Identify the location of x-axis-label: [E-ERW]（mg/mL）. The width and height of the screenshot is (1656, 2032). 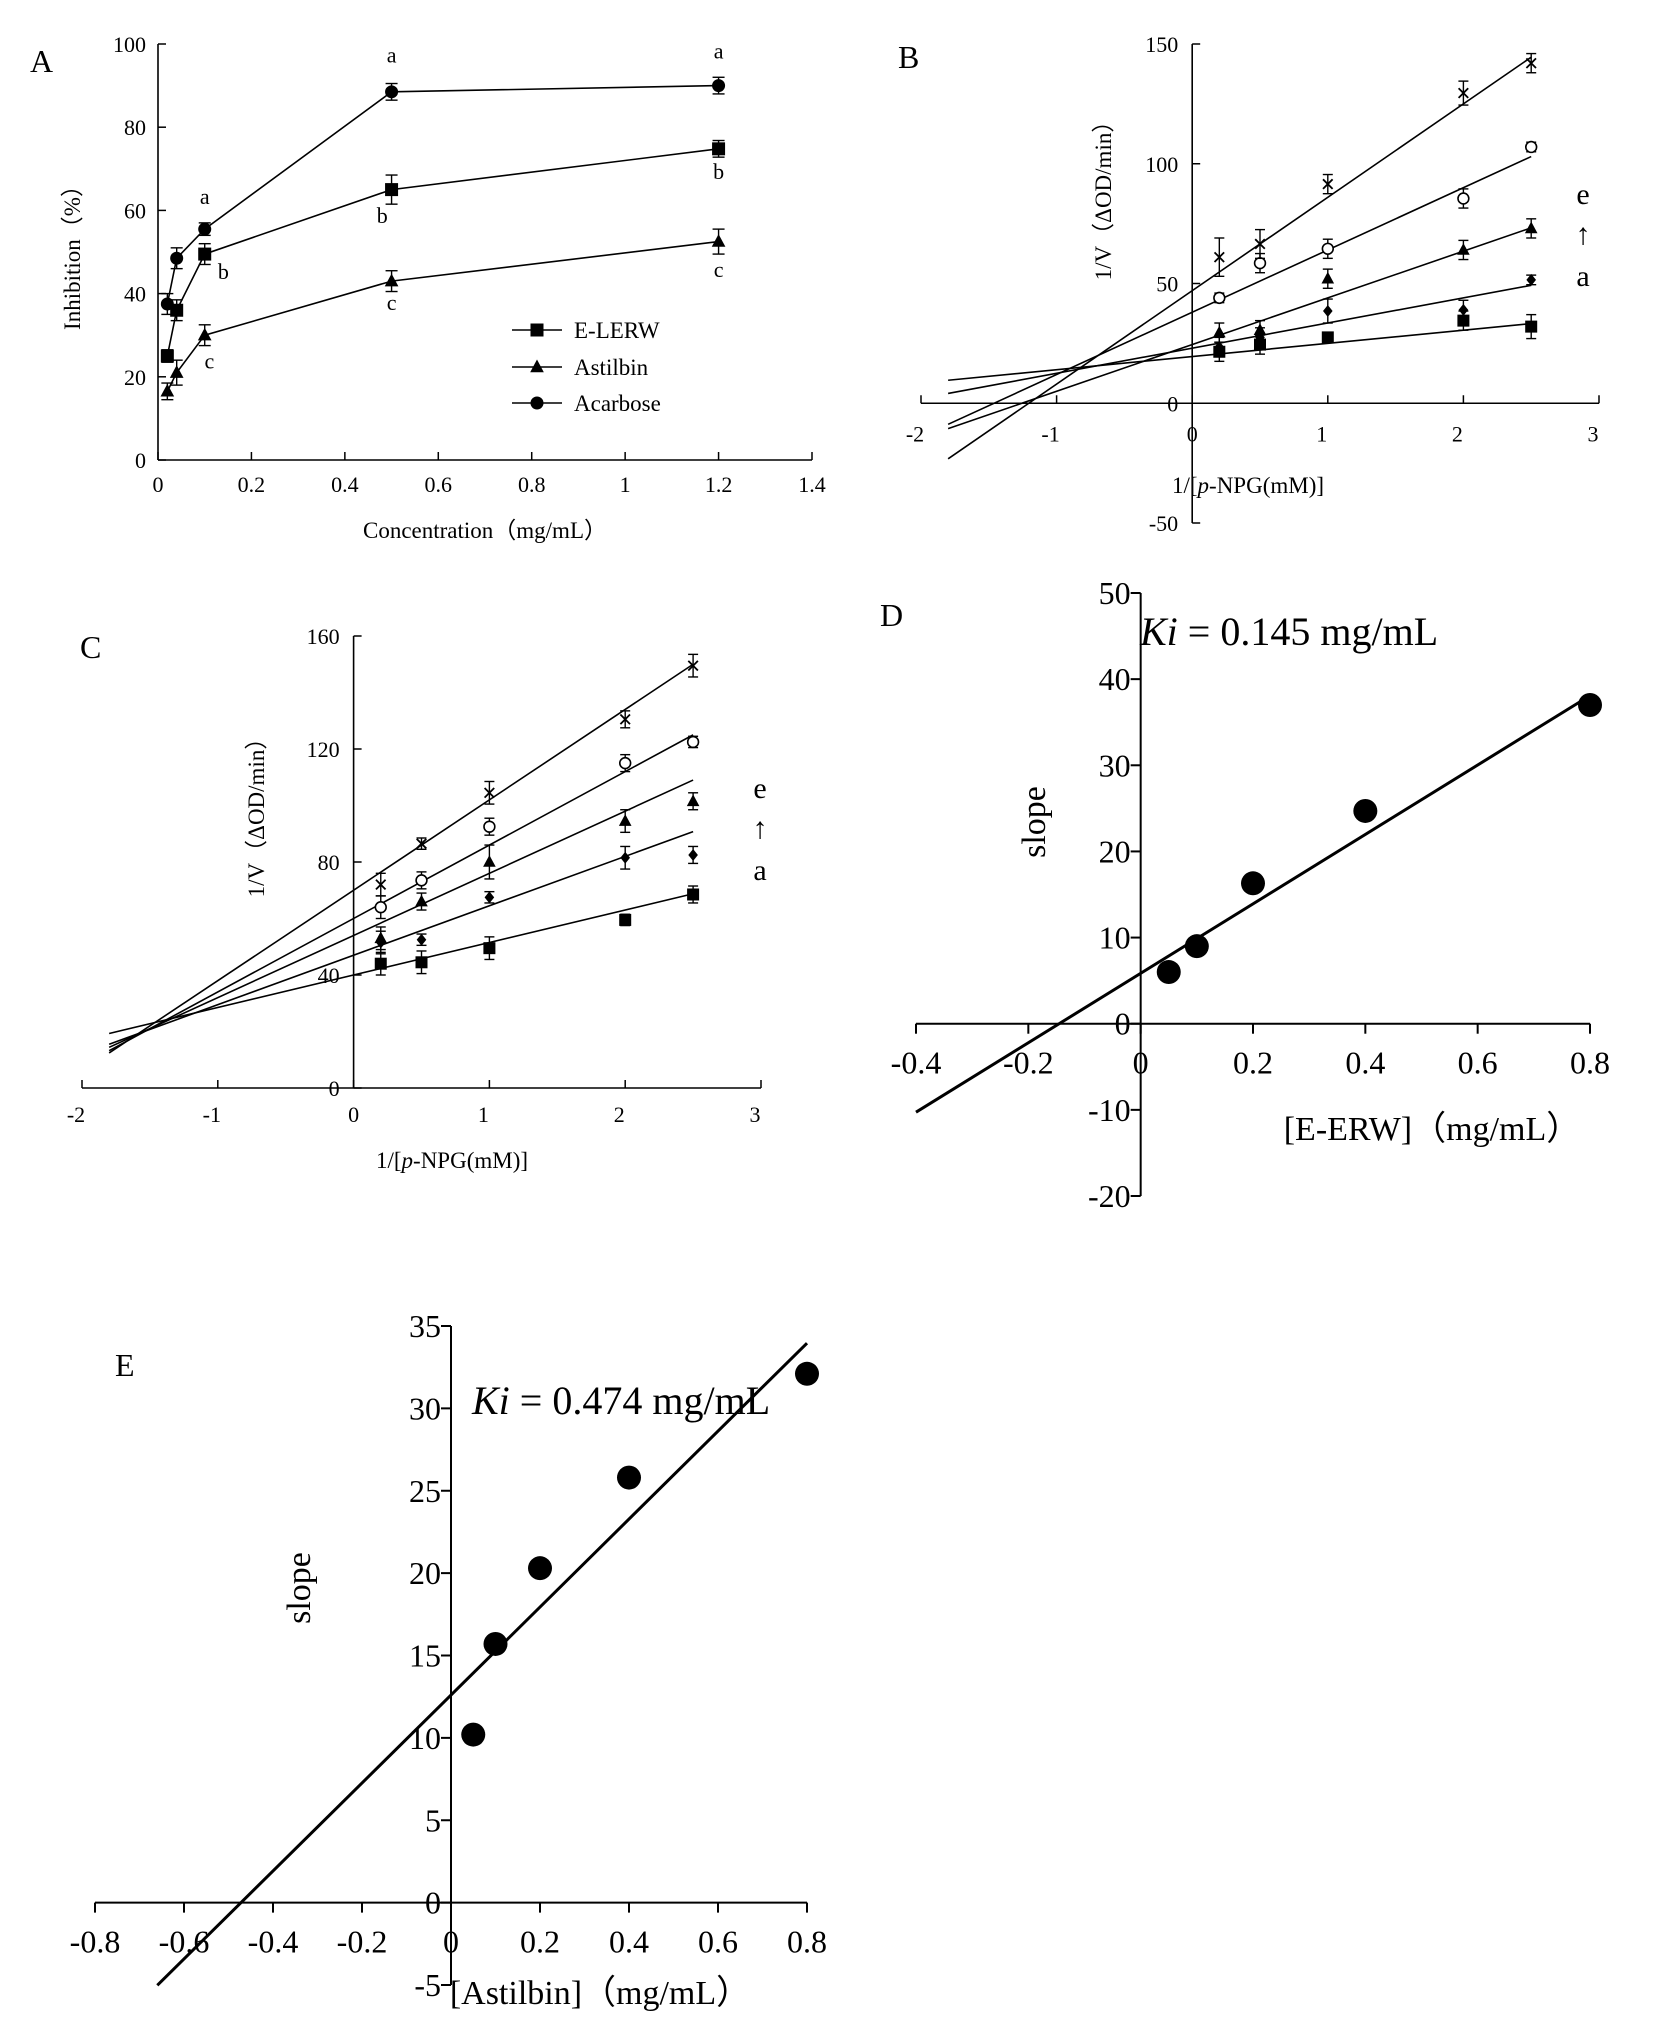
(1432, 1129).